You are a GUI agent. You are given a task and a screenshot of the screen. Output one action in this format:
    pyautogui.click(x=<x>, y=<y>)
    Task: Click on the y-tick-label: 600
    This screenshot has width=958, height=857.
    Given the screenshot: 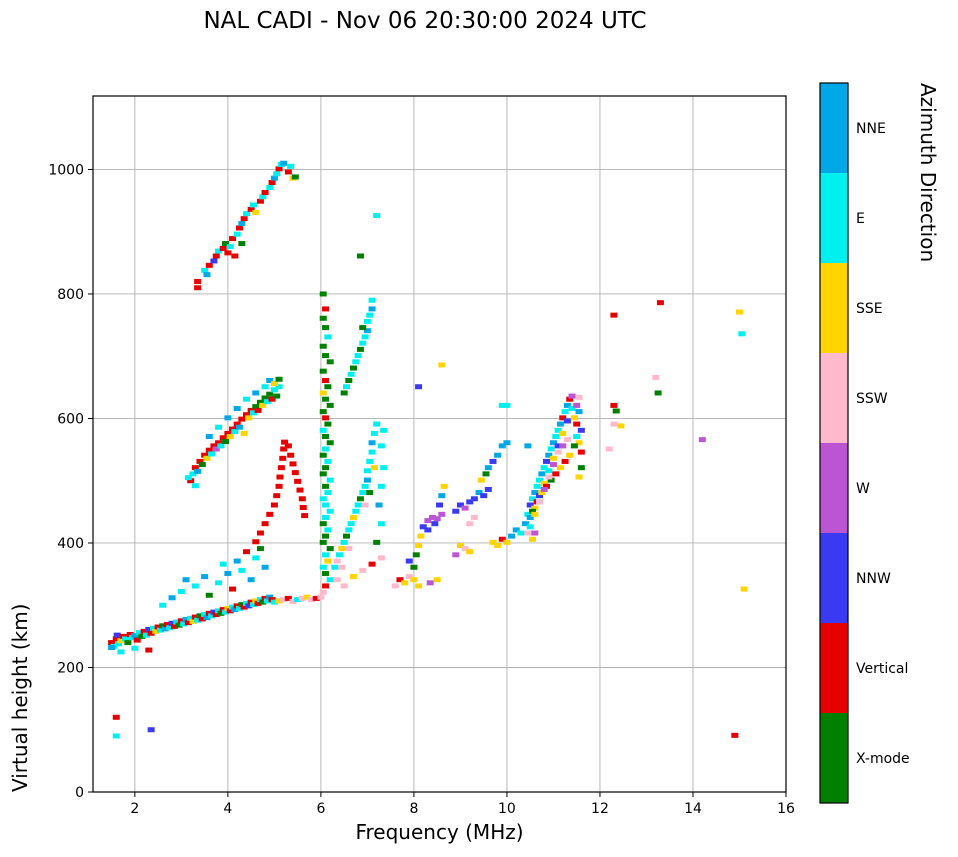 What is the action you would take?
    pyautogui.click(x=70, y=419)
    